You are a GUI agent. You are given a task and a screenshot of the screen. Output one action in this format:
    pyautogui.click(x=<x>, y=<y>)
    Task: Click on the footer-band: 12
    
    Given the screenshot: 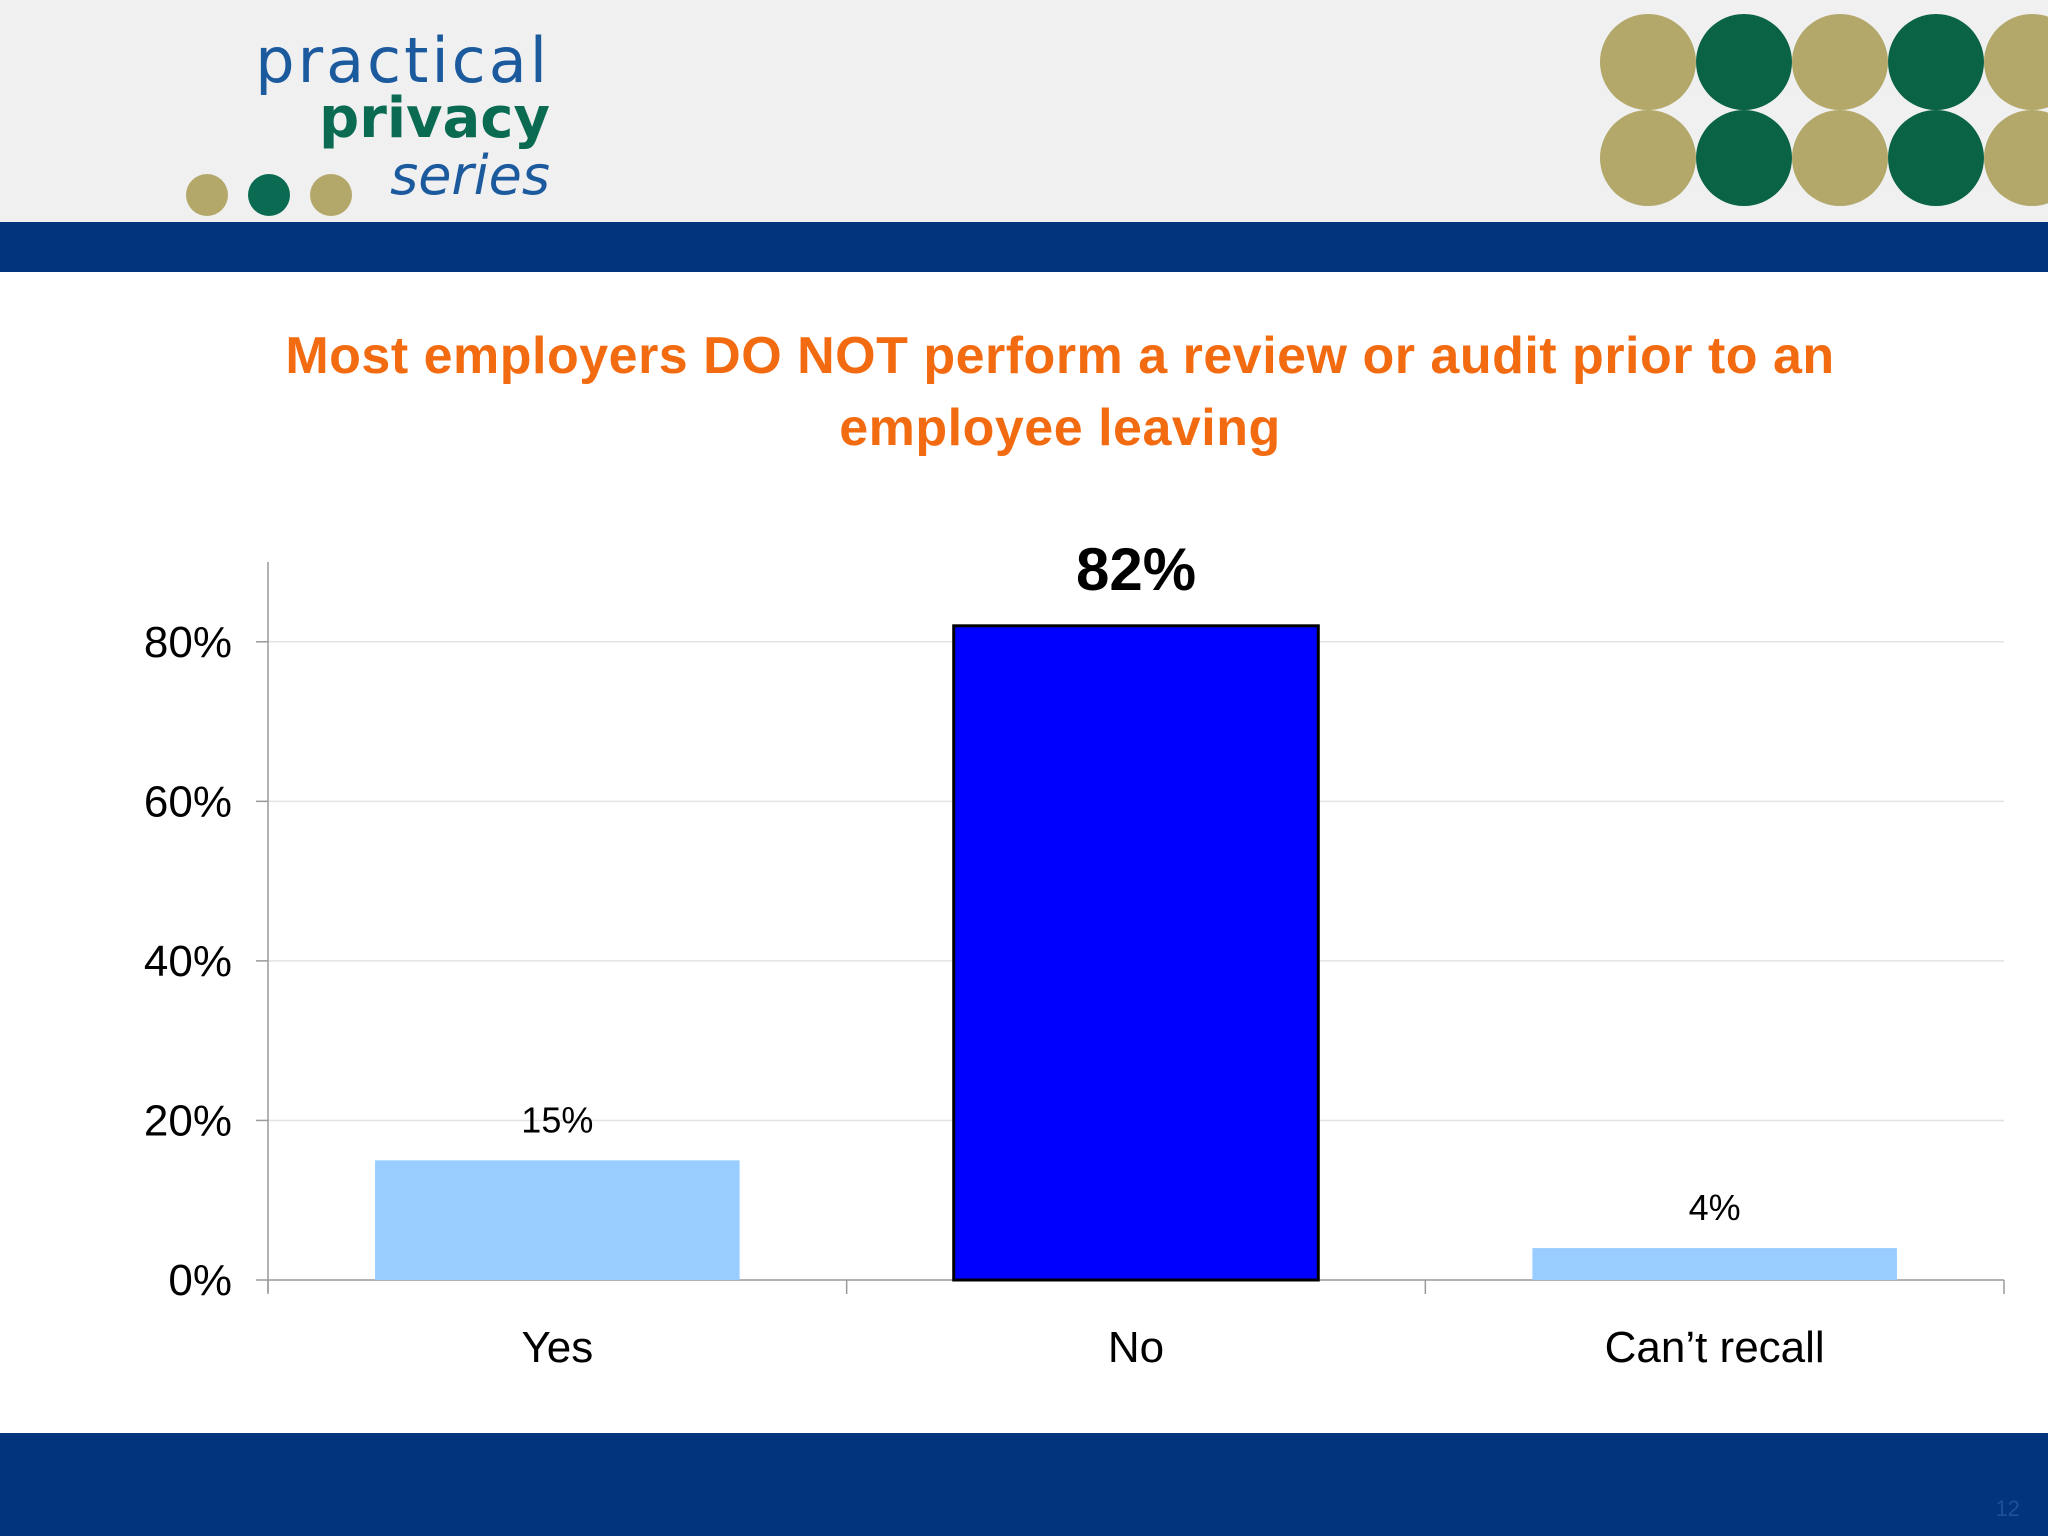 What is the action you would take?
    pyautogui.click(x=1024, y=1484)
    